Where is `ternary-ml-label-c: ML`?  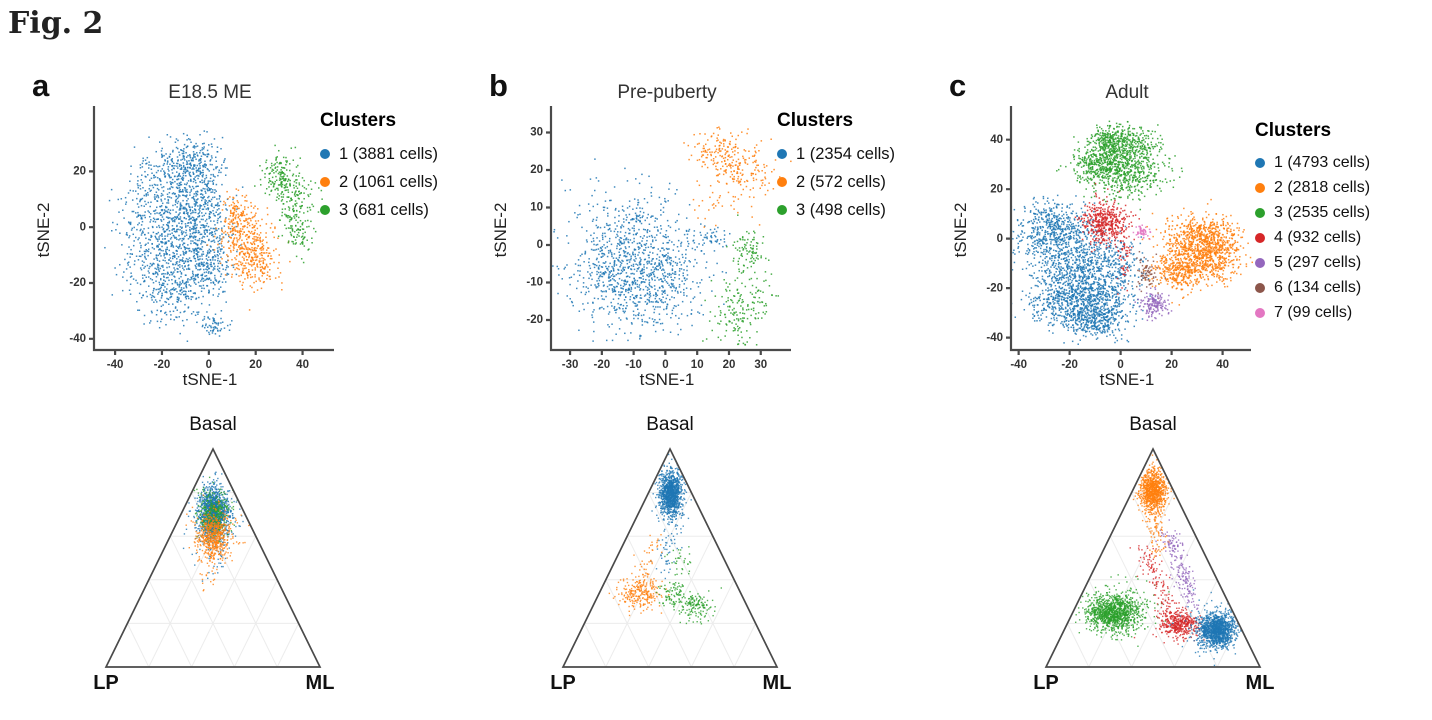
ternary-ml-label-c: ML is located at coordinates (1260, 683).